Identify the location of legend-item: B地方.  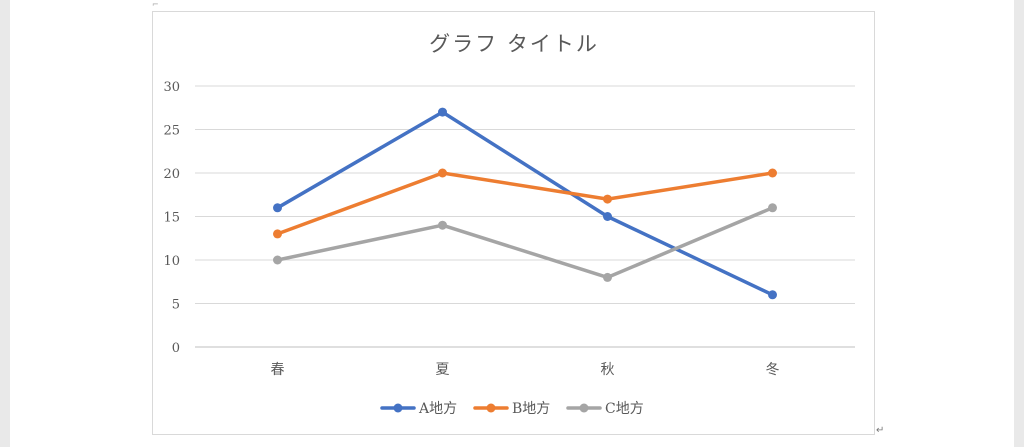
(511, 409).